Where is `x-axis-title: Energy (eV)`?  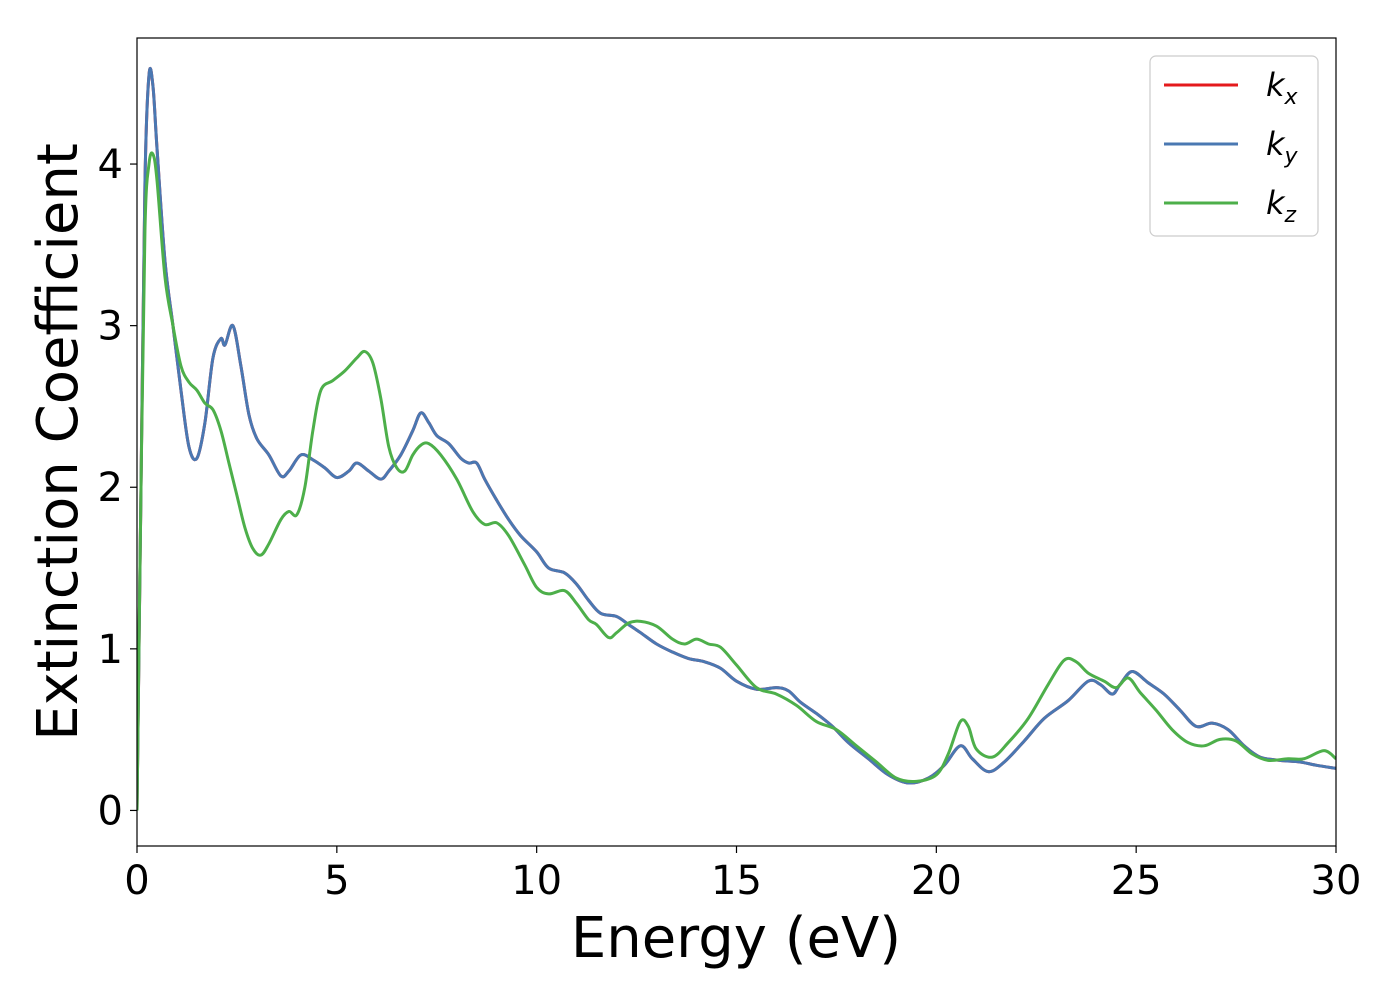
x-axis-title: Energy (eV) is located at coordinates (736, 938).